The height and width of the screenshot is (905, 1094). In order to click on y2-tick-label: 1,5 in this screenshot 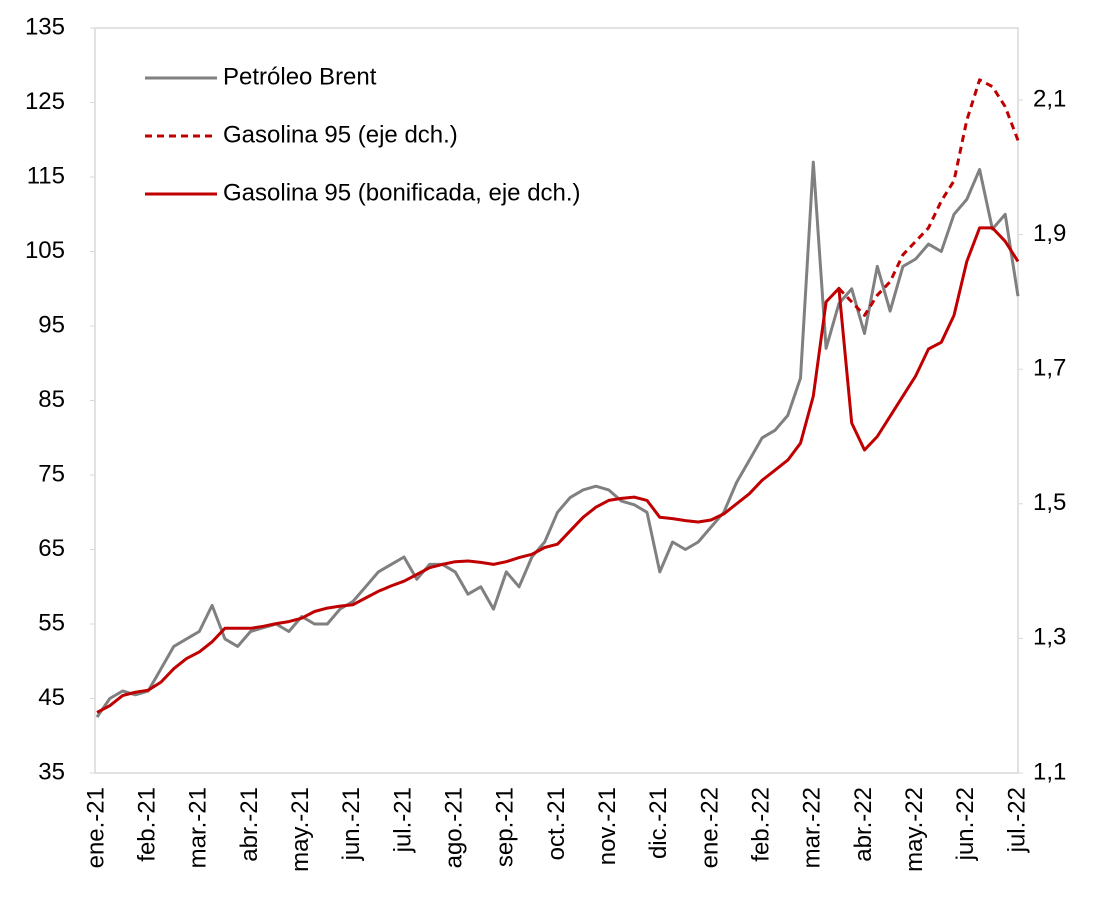, I will do `click(1049, 502)`.